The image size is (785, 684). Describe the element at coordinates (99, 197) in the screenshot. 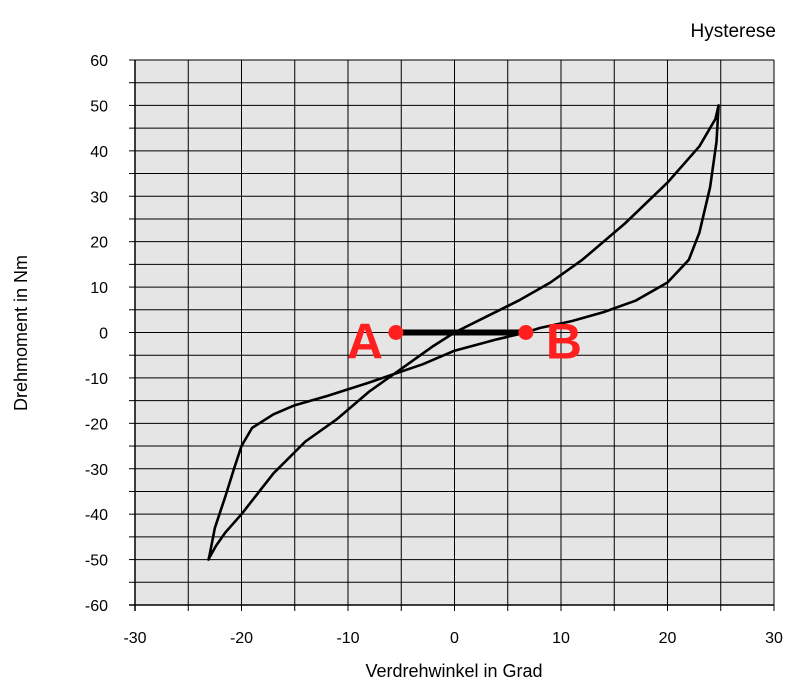

I see `y-tick-label: 30` at that location.